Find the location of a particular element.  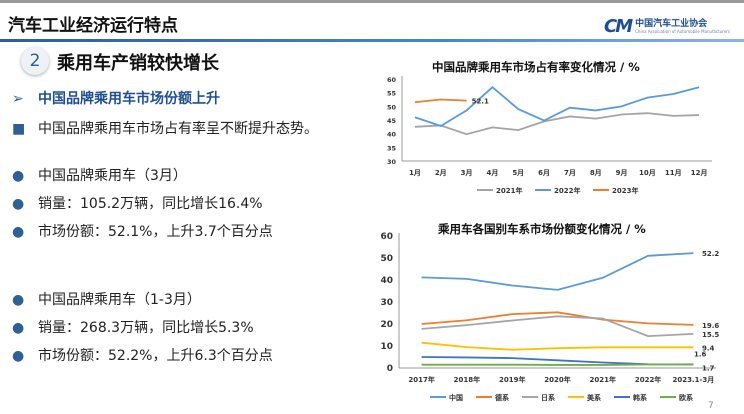

x-tick-label: 1月 is located at coordinates (415, 173).